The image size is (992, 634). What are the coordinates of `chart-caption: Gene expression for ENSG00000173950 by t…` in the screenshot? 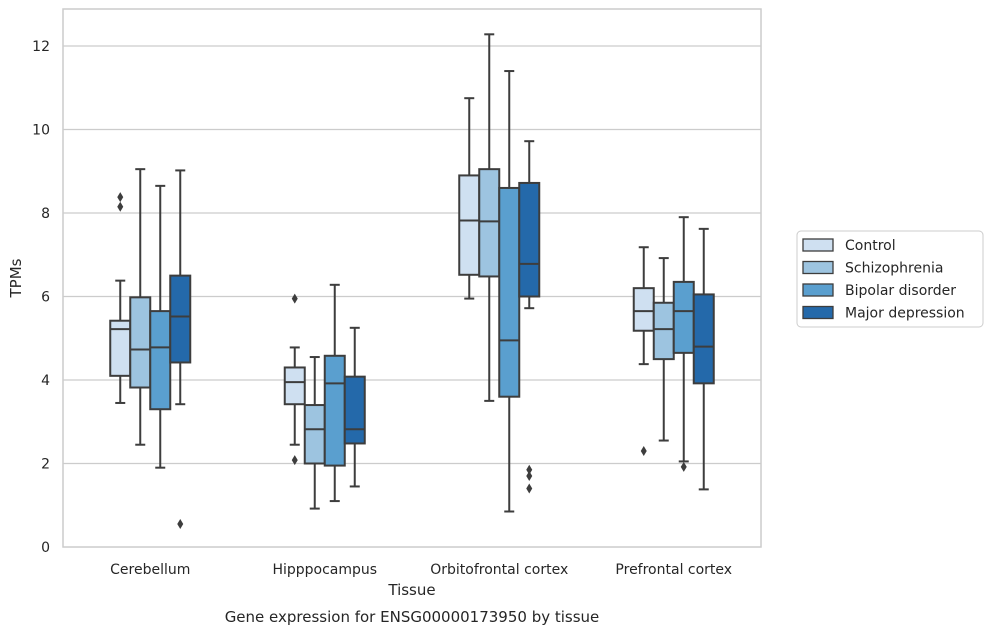 It's located at (412, 617).